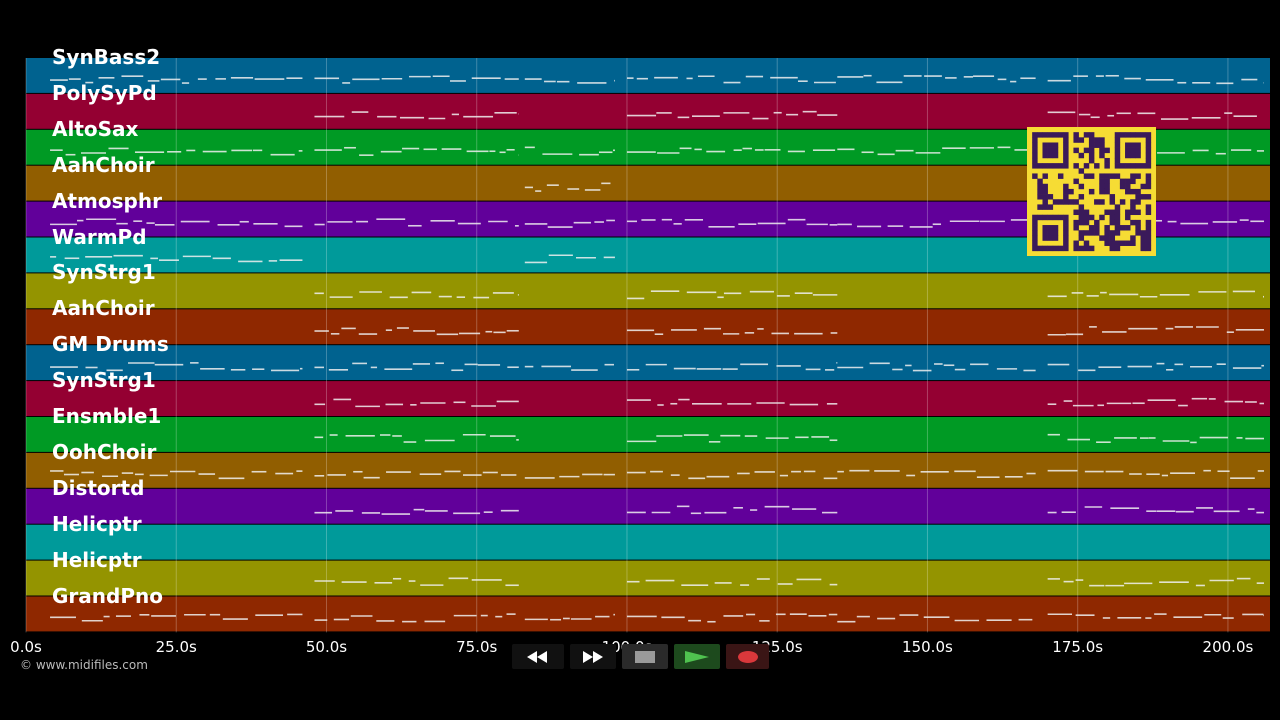 The height and width of the screenshot is (720, 1280). What do you see at coordinates (110, 344) in the screenshot?
I see `track-label: GM Drums` at bounding box center [110, 344].